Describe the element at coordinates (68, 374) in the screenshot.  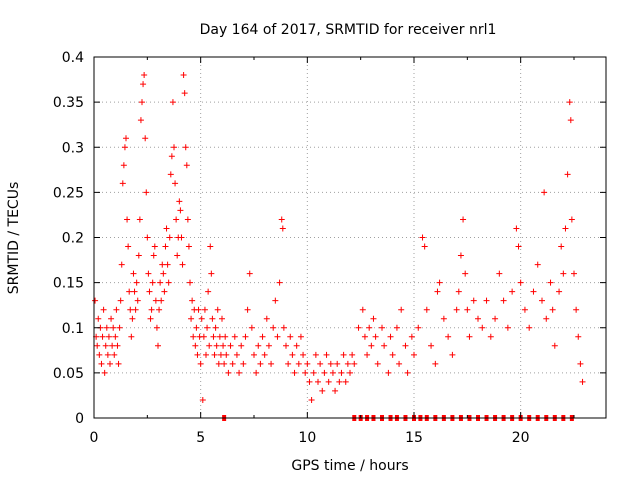
I see `y-tick-label: 0.05` at that location.